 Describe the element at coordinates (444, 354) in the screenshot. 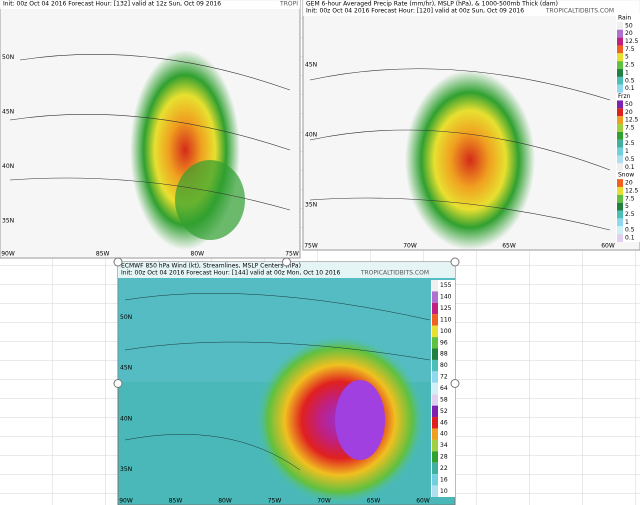

I see `legend-label: 88` at that location.